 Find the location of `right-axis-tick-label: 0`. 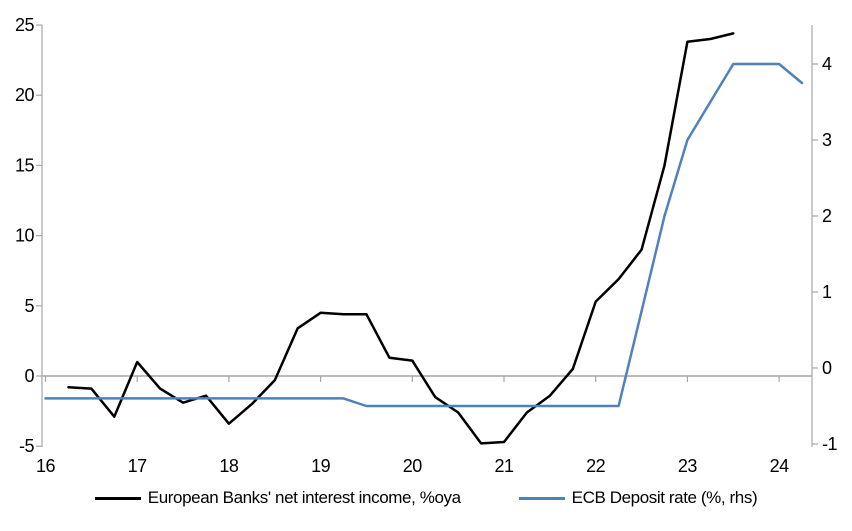

right-axis-tick-label: 0 is located at coordinates (827, 368).